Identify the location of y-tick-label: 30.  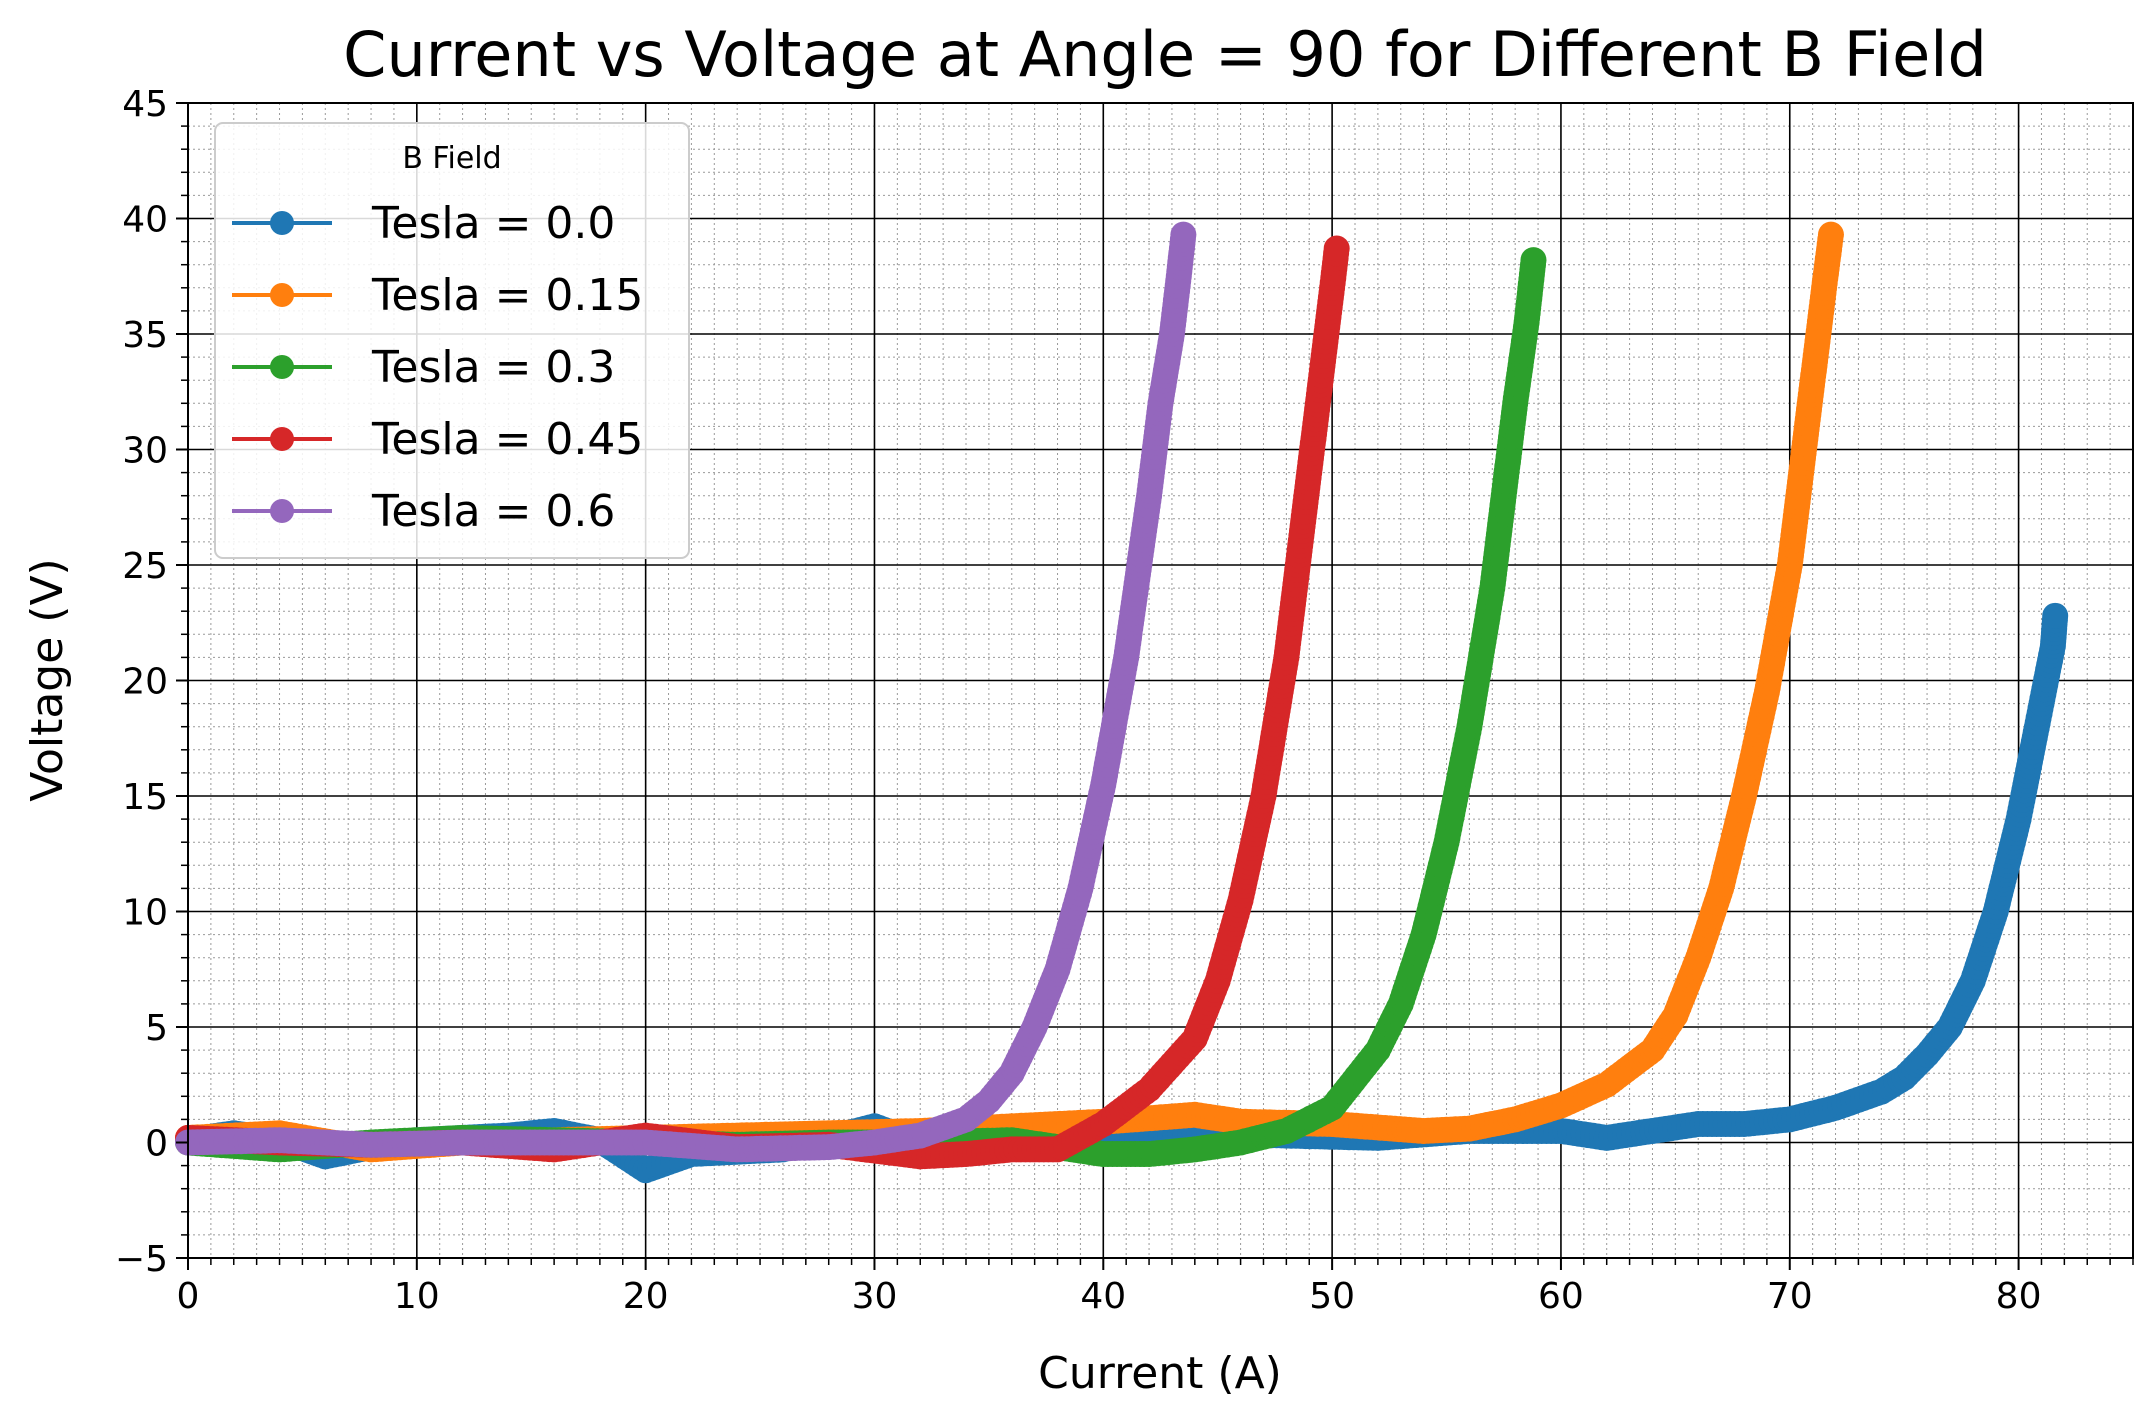
(145, 451).